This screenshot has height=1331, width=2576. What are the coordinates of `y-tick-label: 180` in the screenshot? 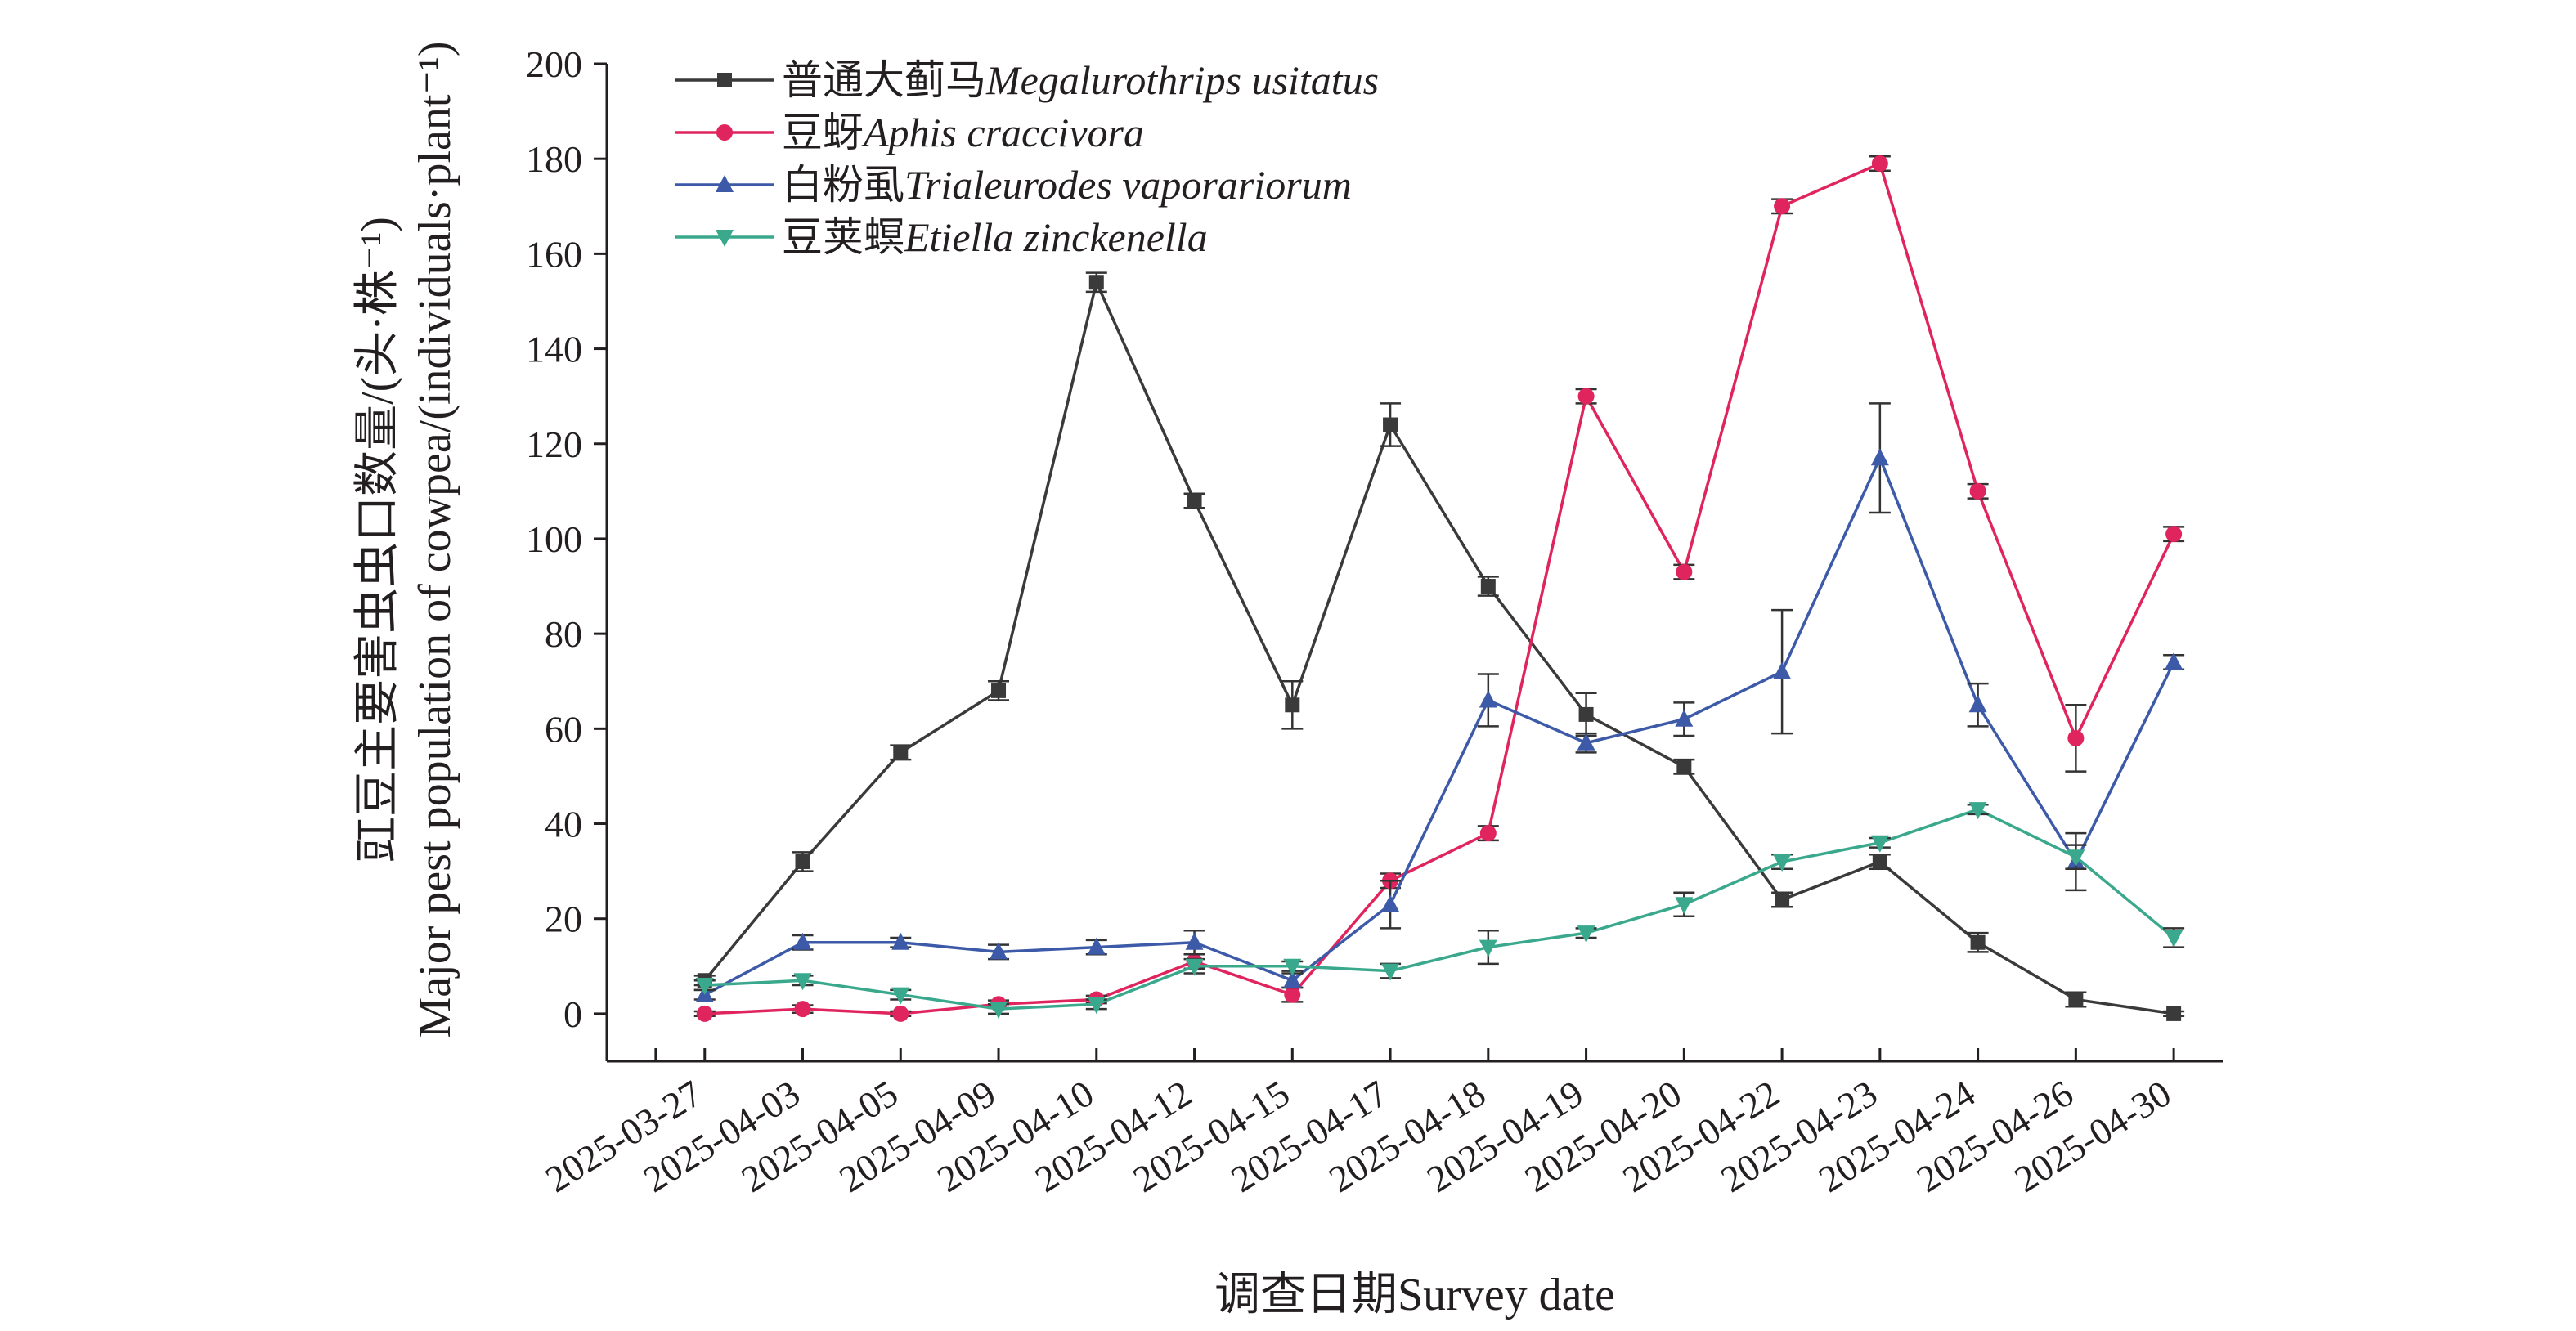 It's located at (554, 159).